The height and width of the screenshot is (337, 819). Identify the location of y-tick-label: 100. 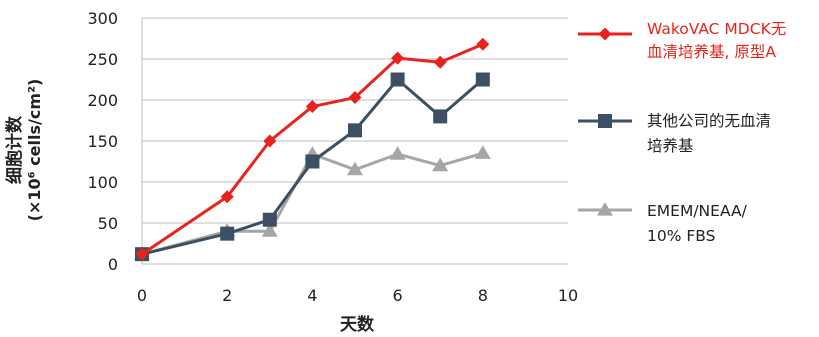
(102, 182).